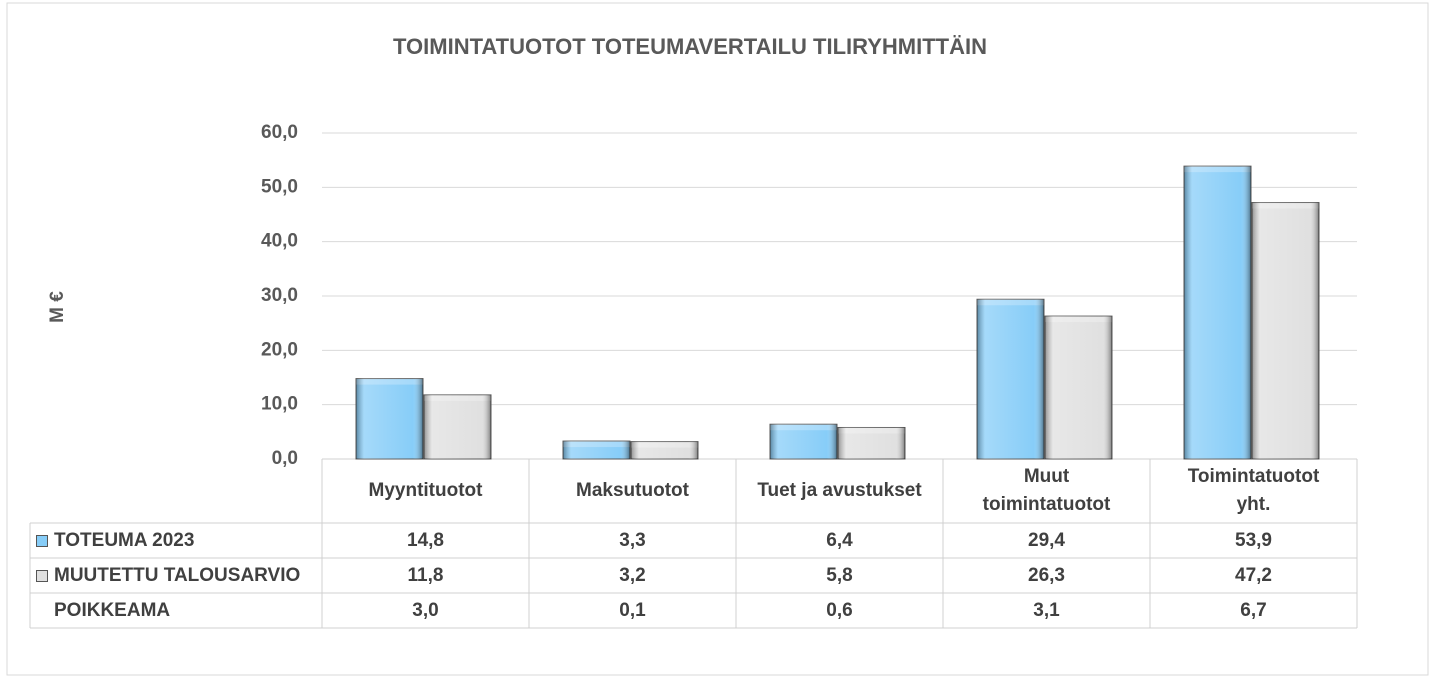 The image size is (1435, 680). Describe the element at coordinates (425, 610) in the screenshot. I see `table-value: 3,0` at that location.